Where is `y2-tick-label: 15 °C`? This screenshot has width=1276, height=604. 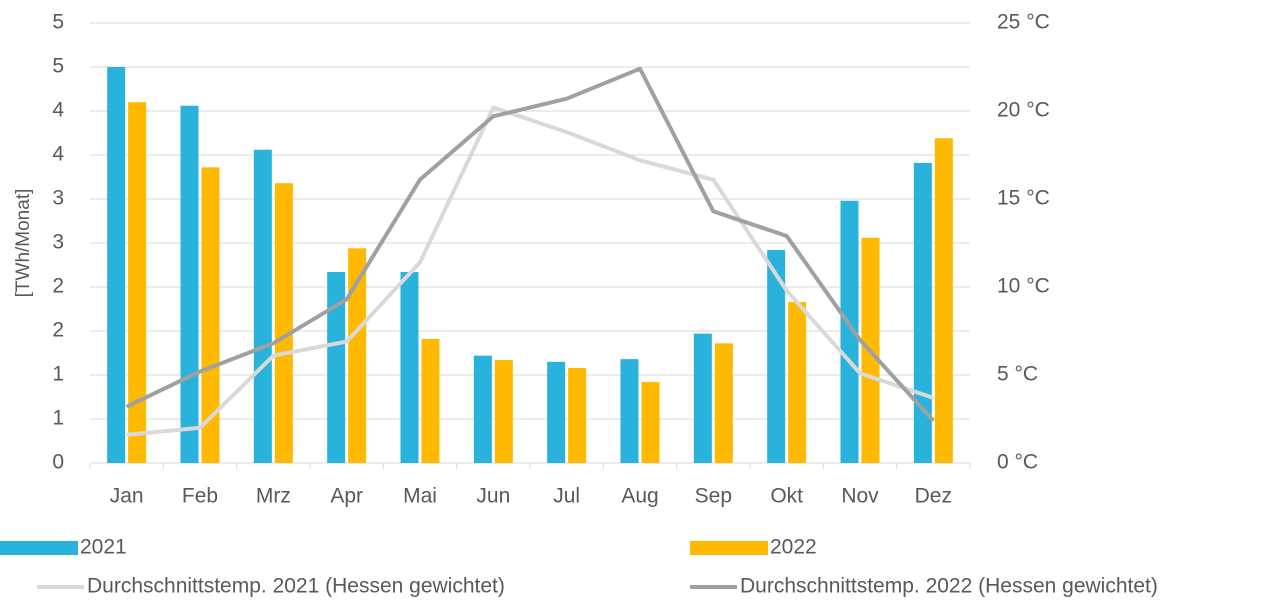 y2-tick-label: 15 °C is located at coordinates (1023, 198).